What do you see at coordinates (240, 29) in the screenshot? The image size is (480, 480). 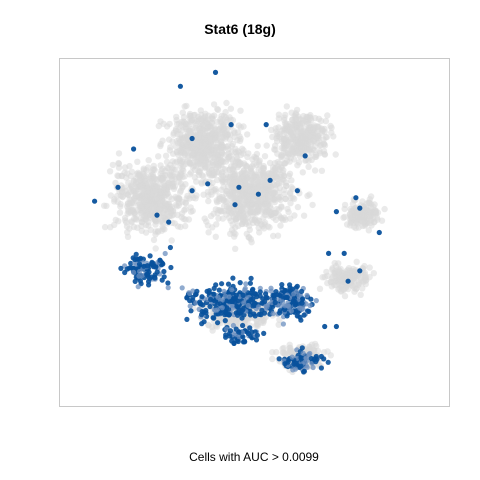 I see `chart-title: Stat6 (18g)` at bounding box center [240, 29].